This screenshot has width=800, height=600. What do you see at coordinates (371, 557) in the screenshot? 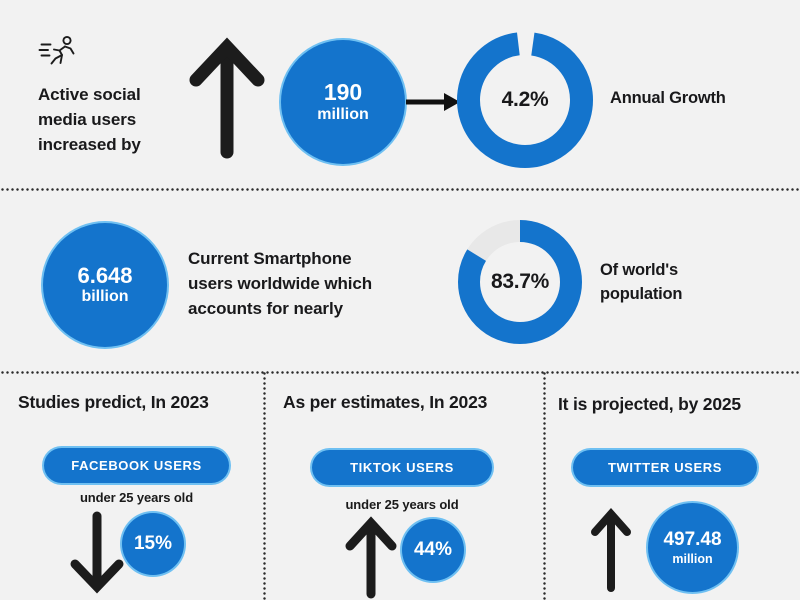
I see `panel-2-up-arrow-icon` at bounding box center [371, 557].